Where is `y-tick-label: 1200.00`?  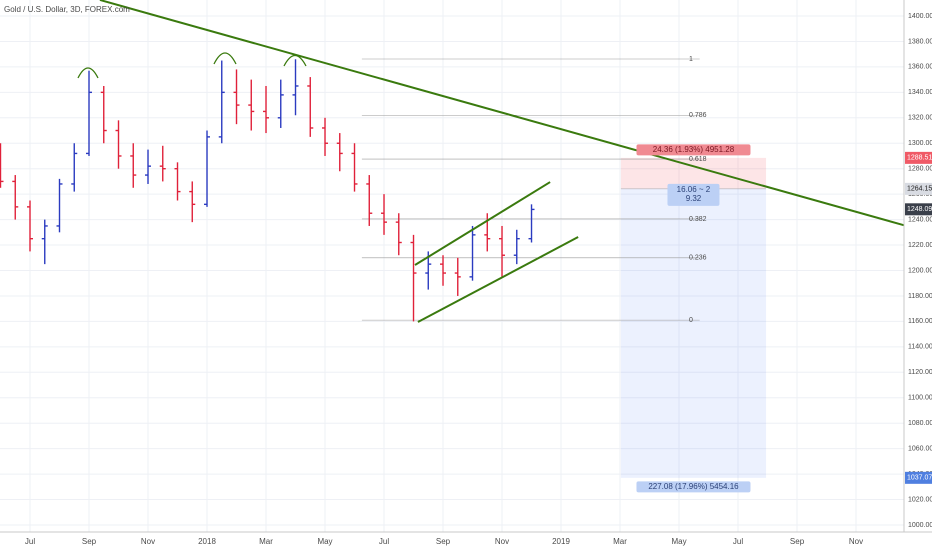 y-tick-label: 1200.00 is located at coordinates (920, 270).